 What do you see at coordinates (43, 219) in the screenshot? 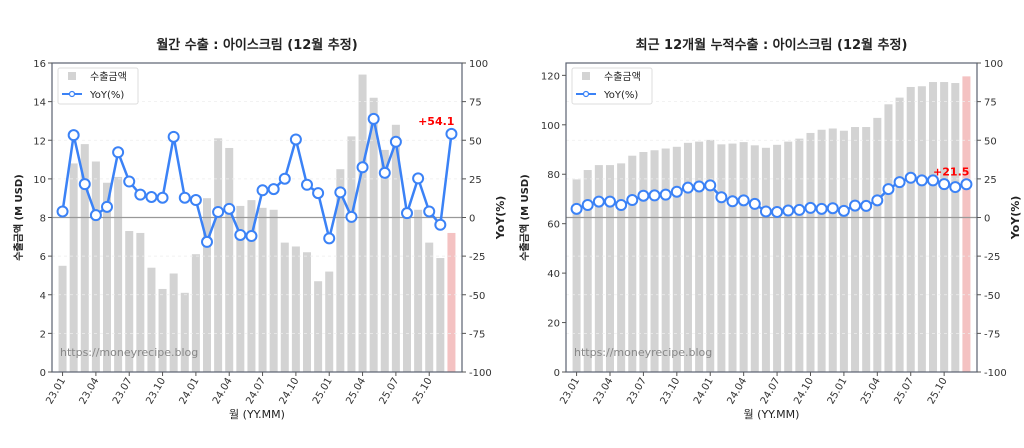
I see `y-tick-label: 8` at bounding box center [43, 219].